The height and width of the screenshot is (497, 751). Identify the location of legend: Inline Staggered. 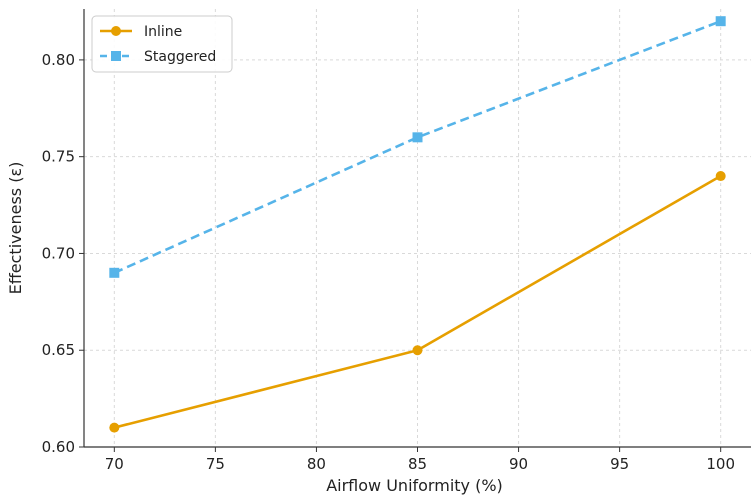
(162, 44).